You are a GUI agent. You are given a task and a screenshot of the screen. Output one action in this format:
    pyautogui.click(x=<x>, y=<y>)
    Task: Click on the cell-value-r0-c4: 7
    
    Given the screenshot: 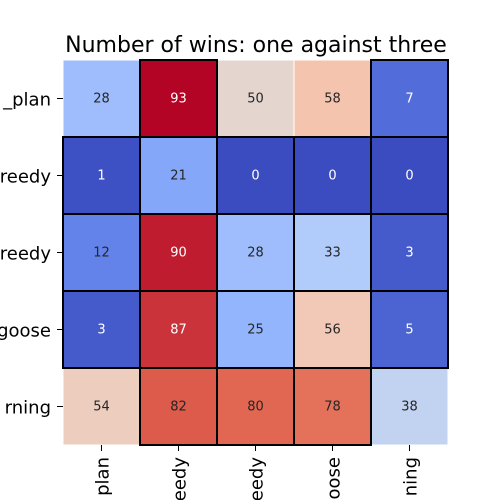 What is the action you would take?
    pyautogui.click(x=409, y=99)
    